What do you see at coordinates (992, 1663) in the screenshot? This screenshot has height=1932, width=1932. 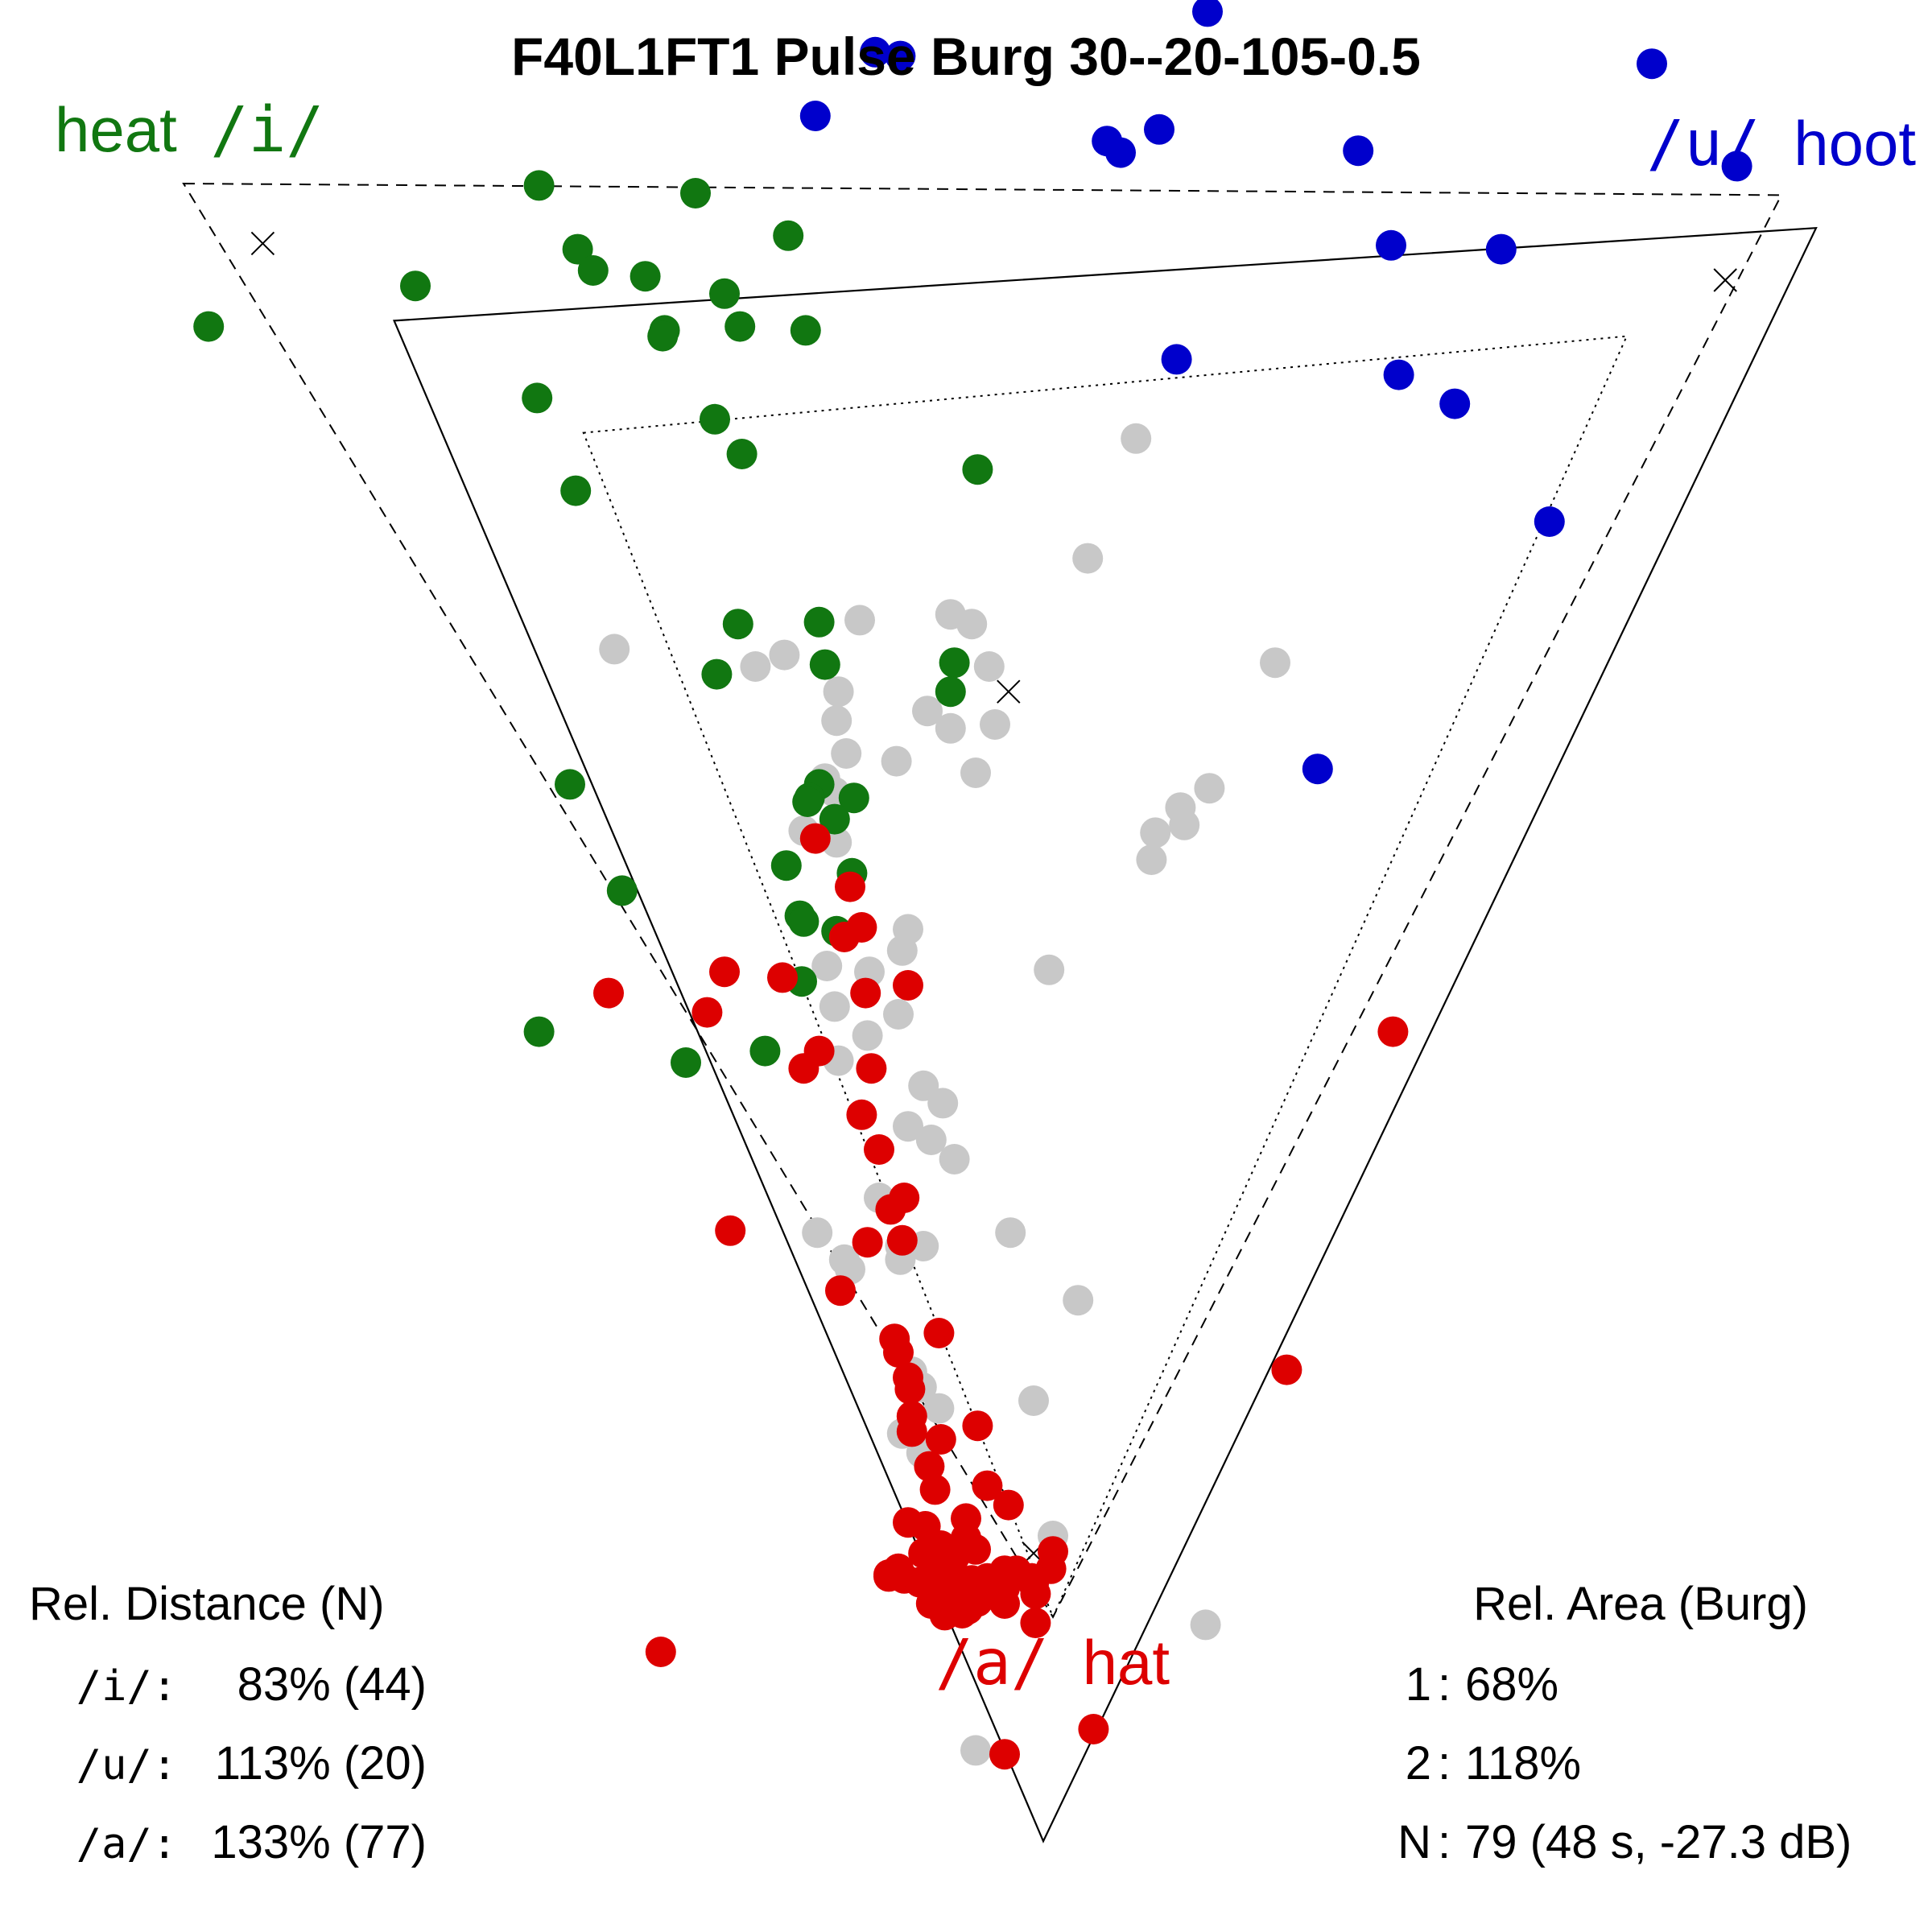 I see `vowel-label-a-ipa: /a/` at bounding box center [992, 1663].